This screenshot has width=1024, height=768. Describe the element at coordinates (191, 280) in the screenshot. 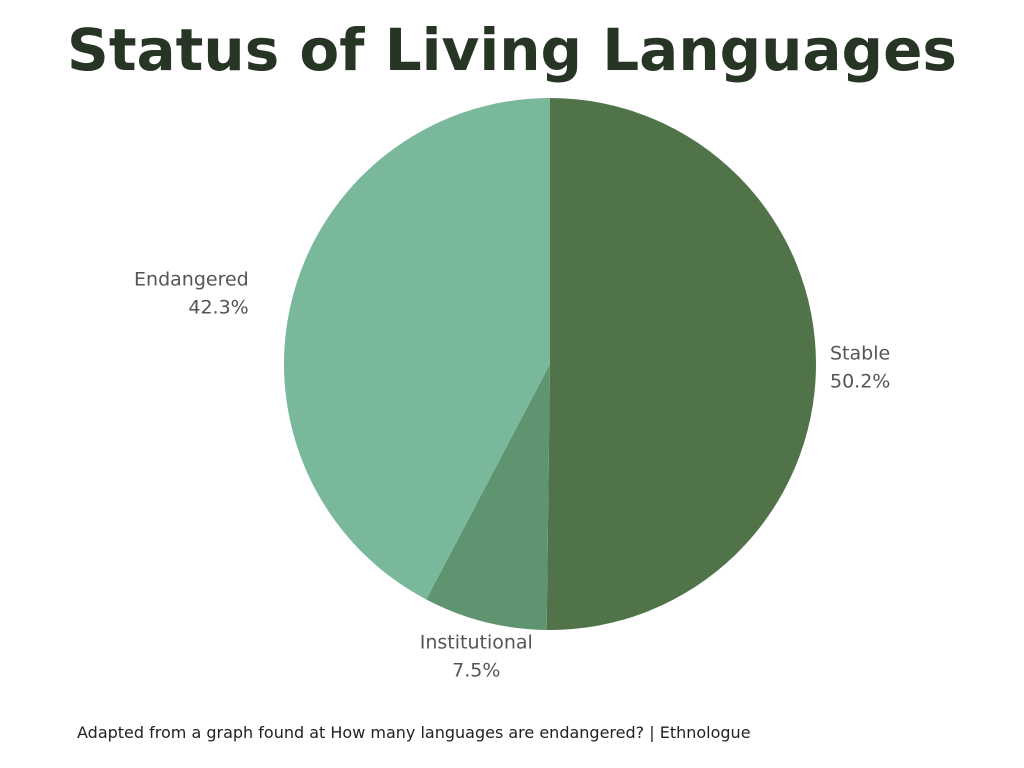

I see `slice-label: Endangered` at that location.